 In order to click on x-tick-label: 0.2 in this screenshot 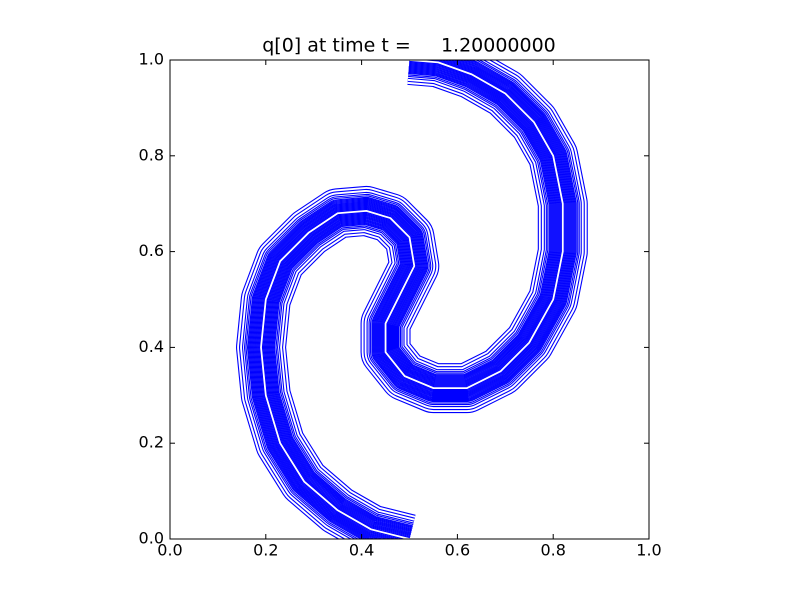, I will do `click(265, 550)`.